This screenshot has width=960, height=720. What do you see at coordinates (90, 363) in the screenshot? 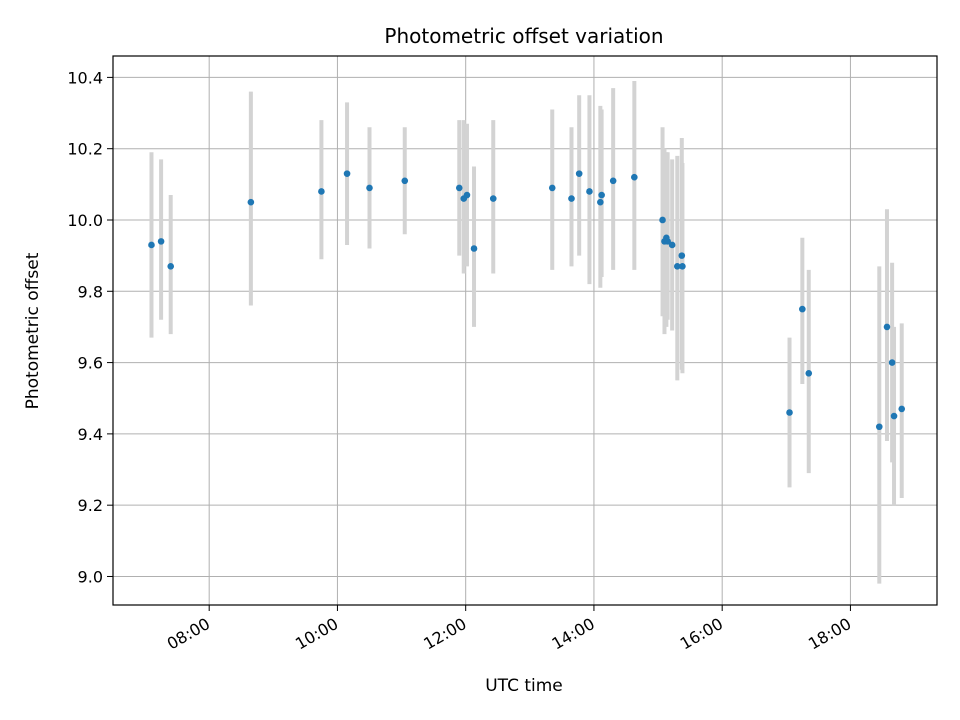
I see `y-tick-label: 9.6` at bounding box center [90, 363].